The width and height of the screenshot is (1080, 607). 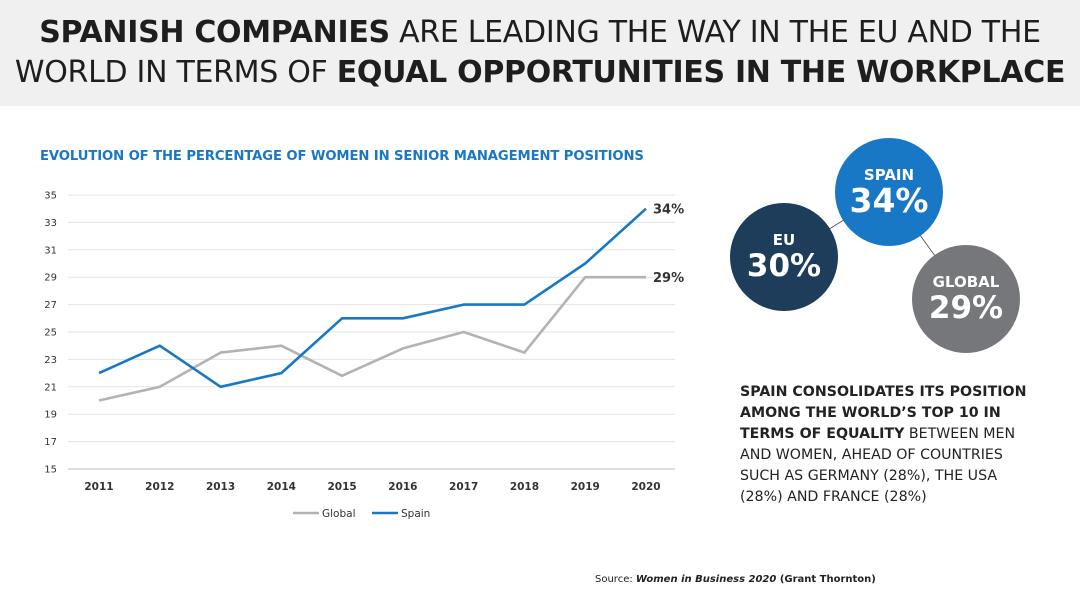 I want to click on y-tick-label: 31, so click(x=50, y=250).